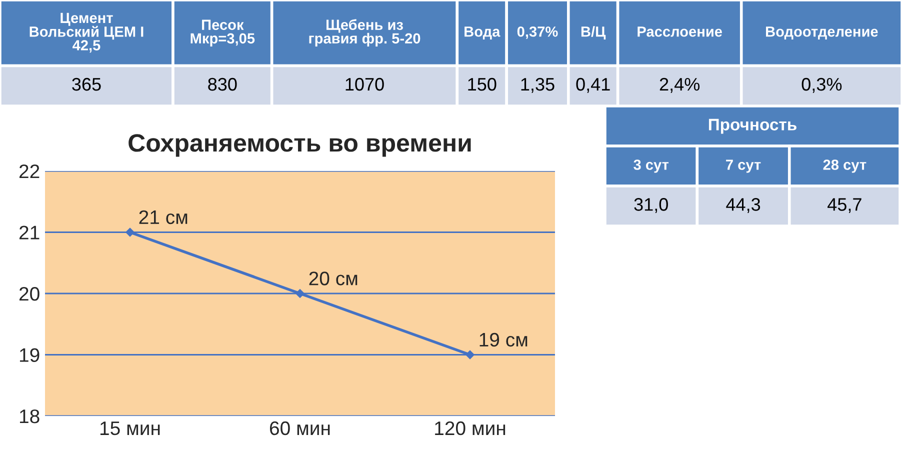 The width and height of the screenshot is (902, 461). I want to click on text: 1,35, so click(537, 85).